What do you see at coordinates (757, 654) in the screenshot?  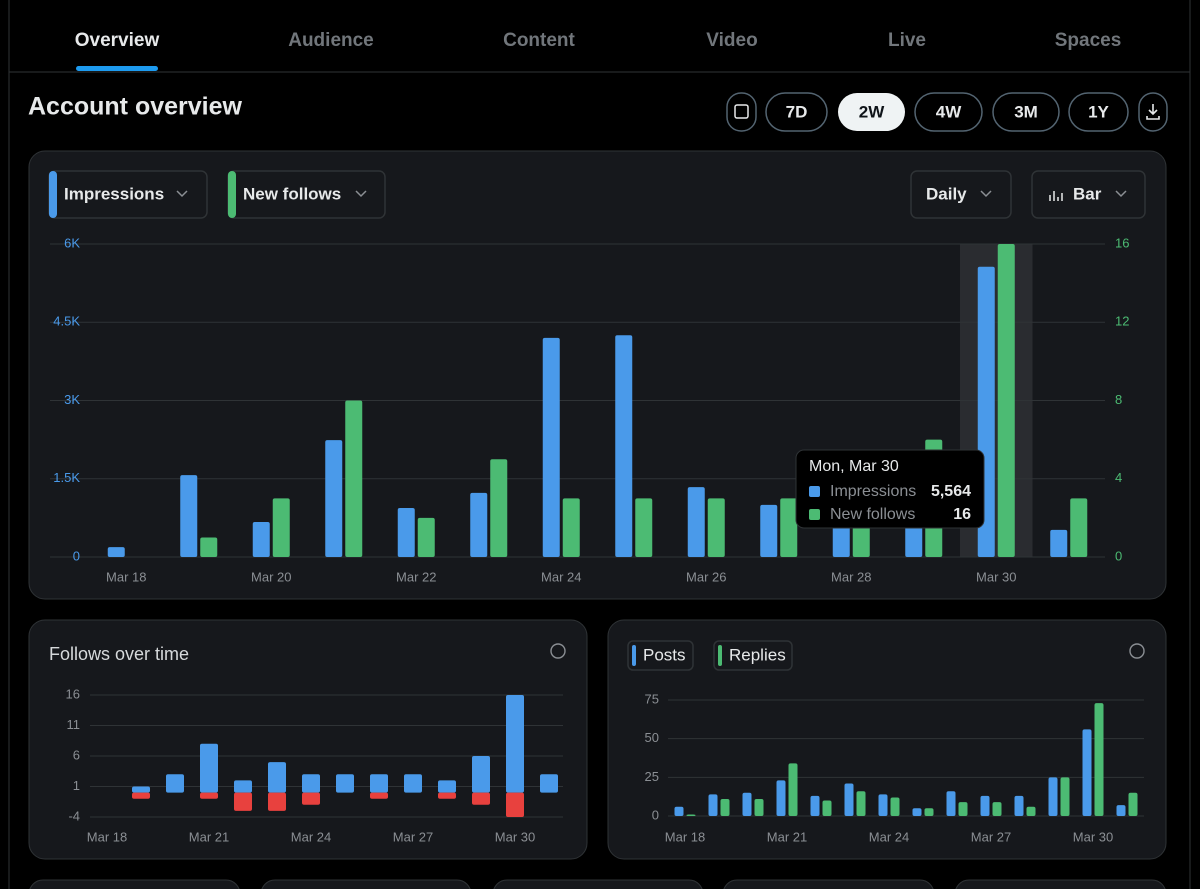 I see `legend-label: Replies` at bounding box center [757, 654].